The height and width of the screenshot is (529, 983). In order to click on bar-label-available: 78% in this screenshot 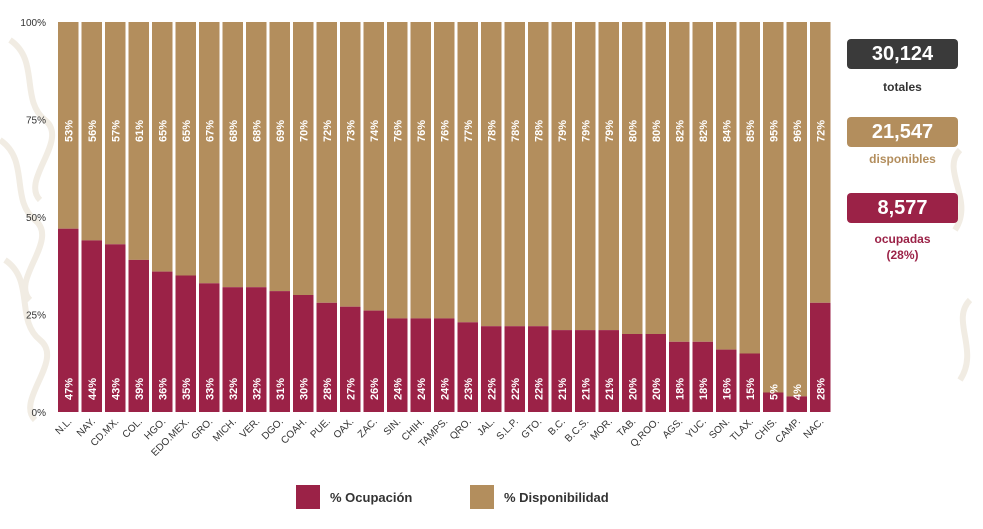, I will do `click(492, 131)`.